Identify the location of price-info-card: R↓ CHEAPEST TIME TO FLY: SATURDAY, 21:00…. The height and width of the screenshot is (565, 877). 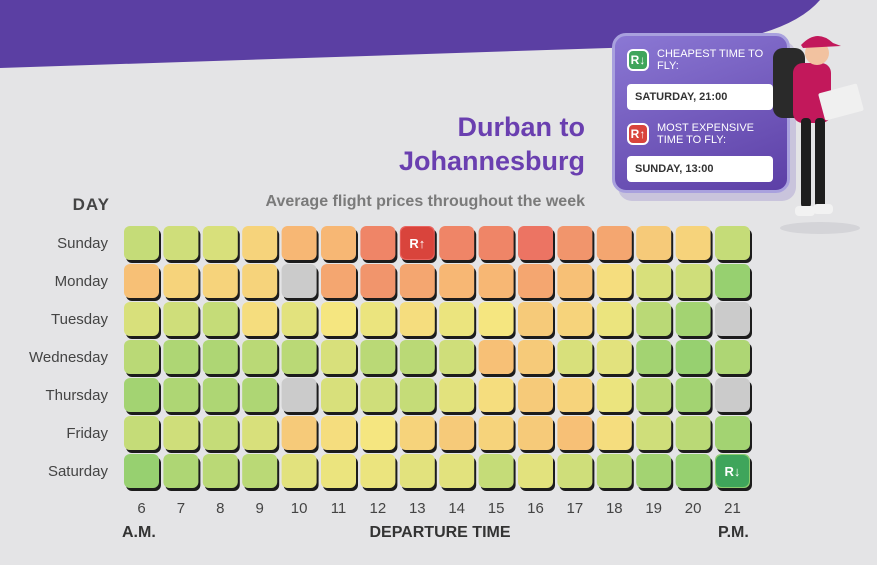
(701, 113).